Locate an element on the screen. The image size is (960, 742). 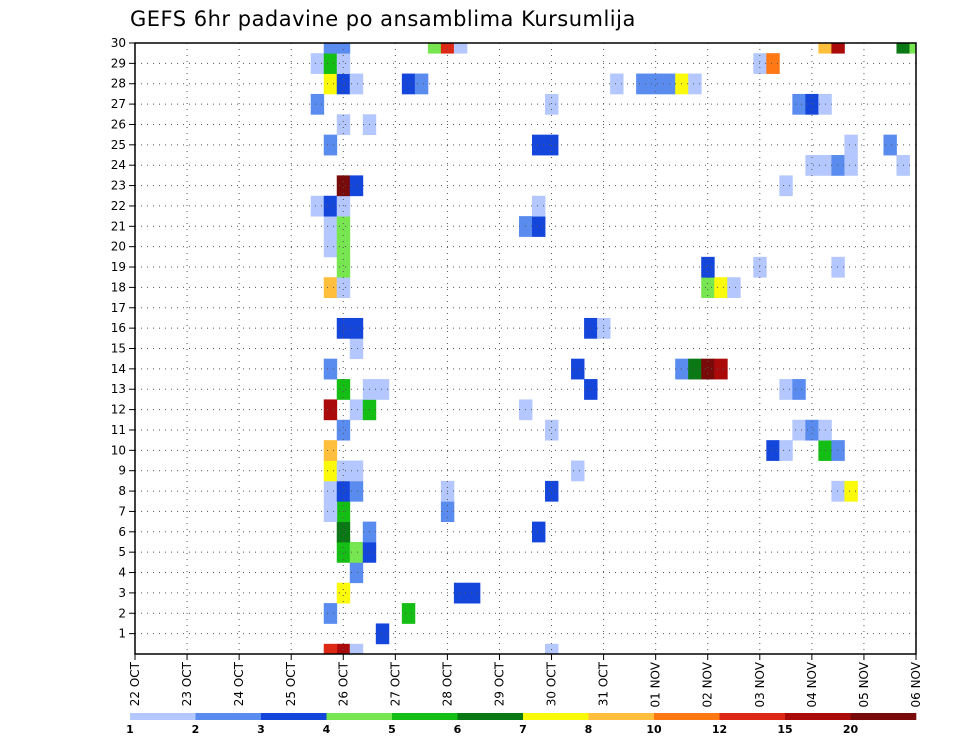
cell-m25-t31 is located at coordinates (539, 145).